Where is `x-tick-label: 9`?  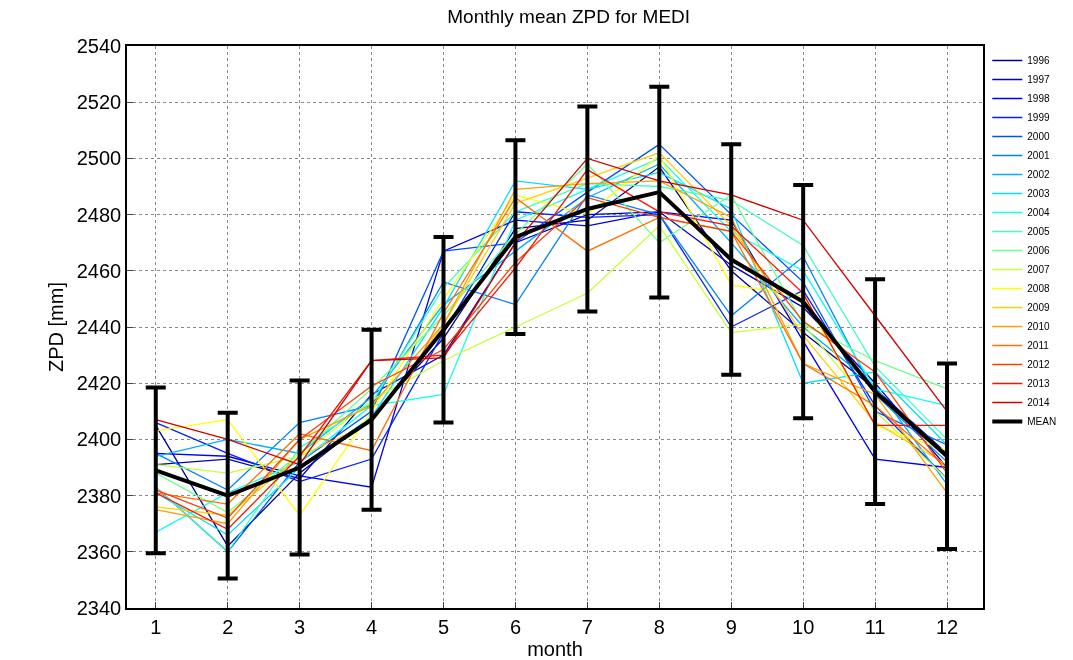
x-tick-label: 9 is located at coordinates (731, 626).